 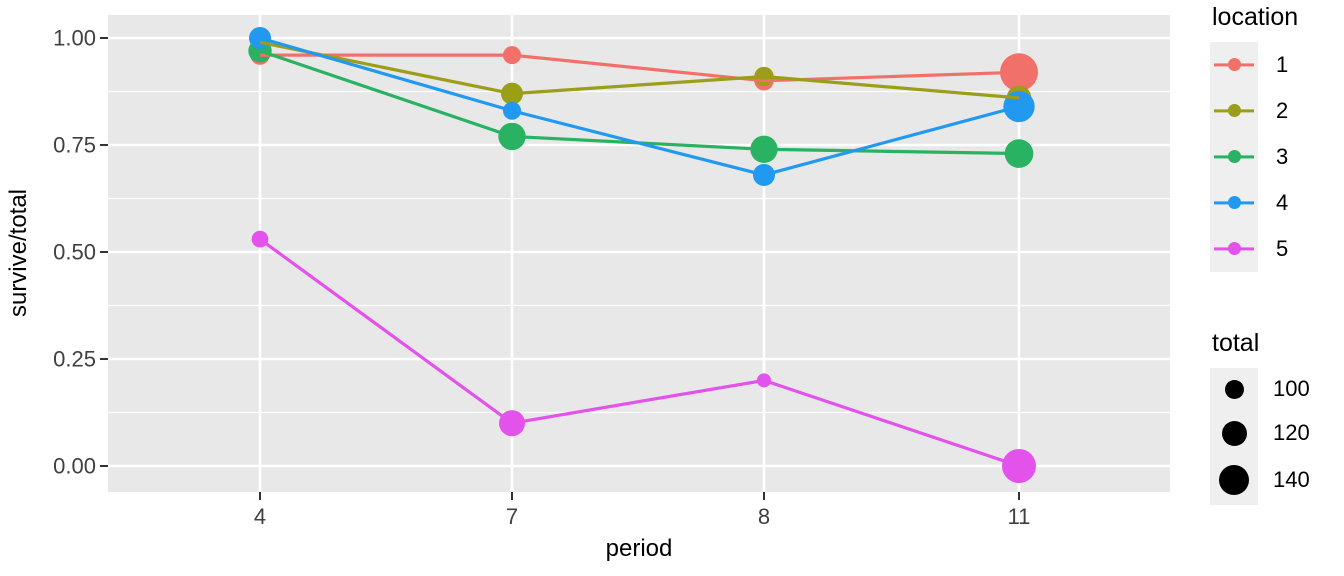 What do you see at coordinates (1260, 480) in the screenshot?
I see `legend-total-item: 140` at bounding box center [1260, 480].